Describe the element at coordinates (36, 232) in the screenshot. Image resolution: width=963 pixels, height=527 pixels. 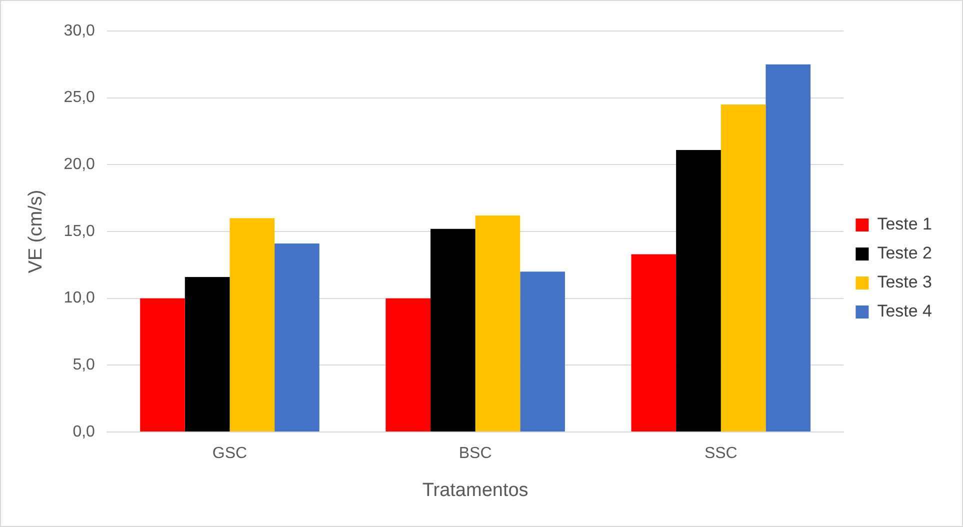
I see `y-axis-title: VE (cm/s)` at that location.